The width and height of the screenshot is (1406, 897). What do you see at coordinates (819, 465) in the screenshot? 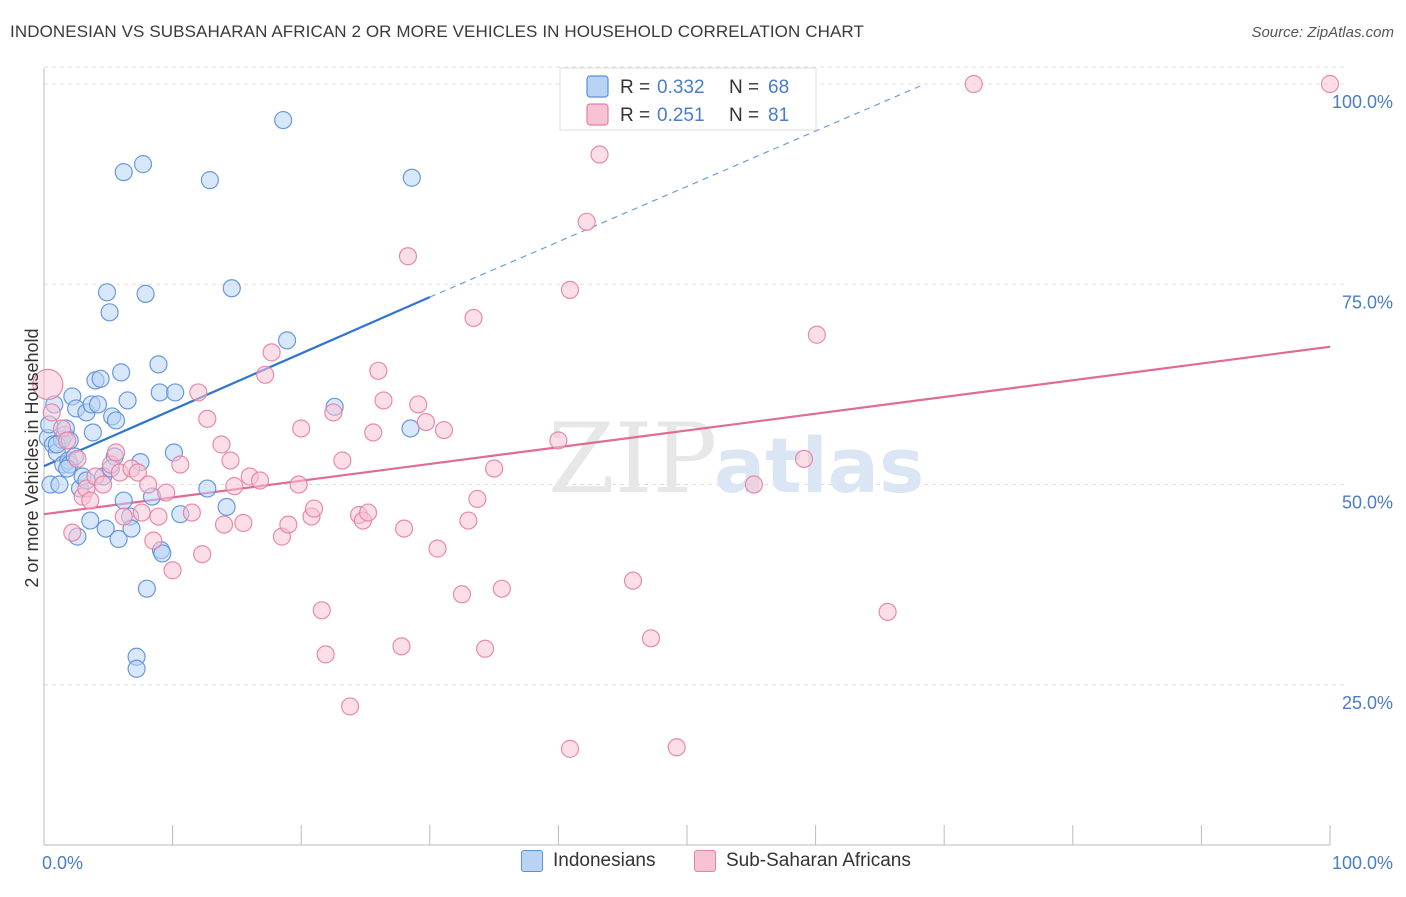
I see `watermark-atlas: atlas` at bounding box center [819, 465].